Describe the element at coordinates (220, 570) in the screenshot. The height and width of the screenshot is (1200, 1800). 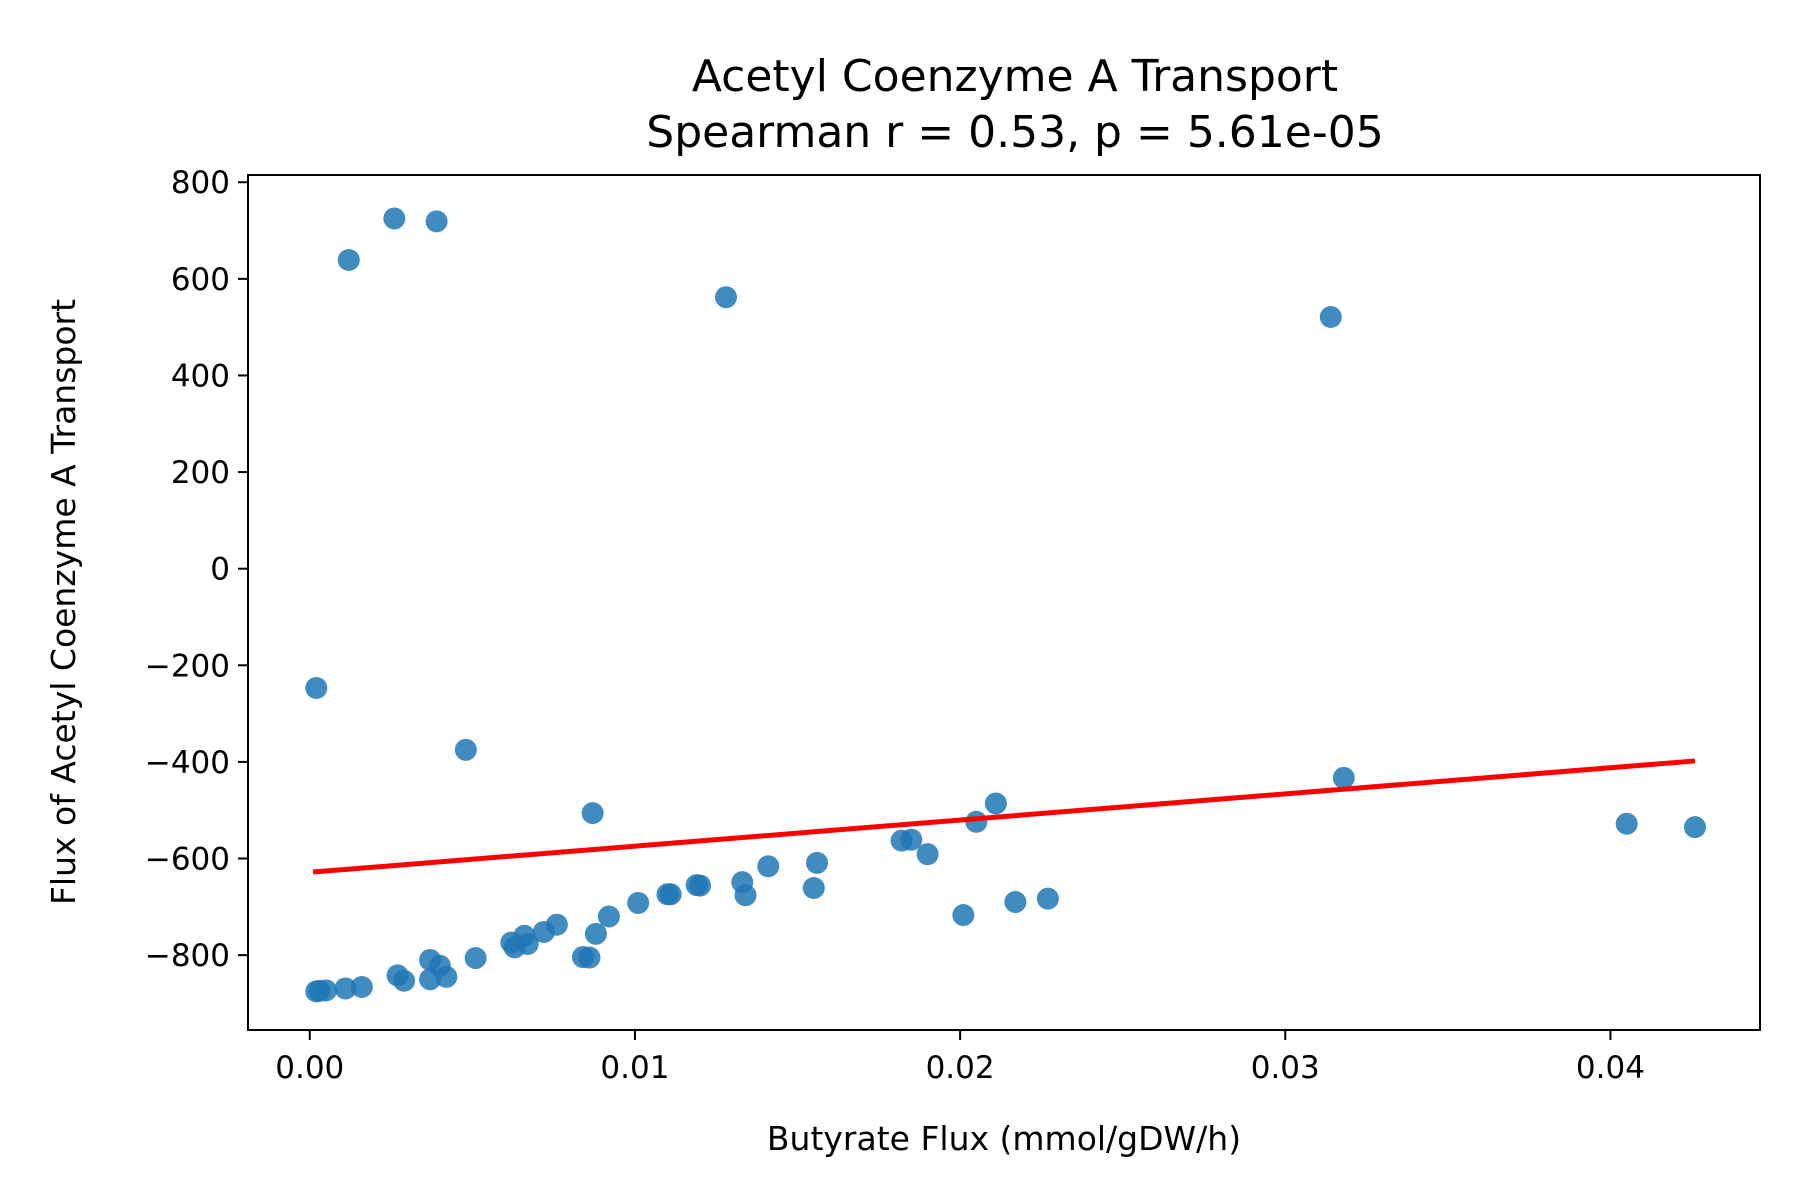
I see `y-tick-label: 0` at that location.